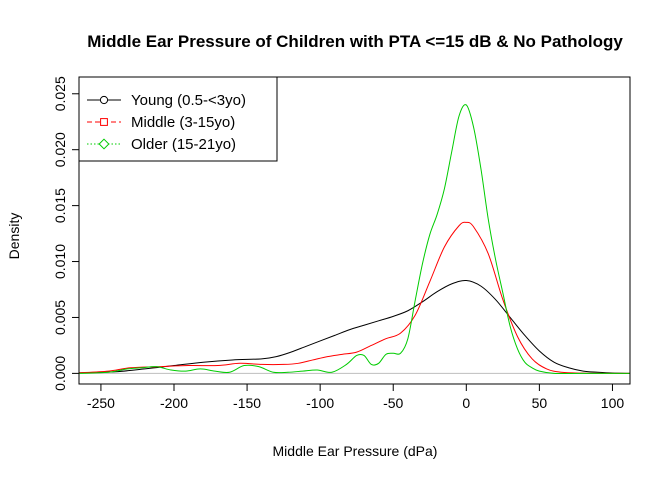 This screenshot has height=480, width=672. I want to click on legend-label: Older (15-21yo), so click(183, 144).